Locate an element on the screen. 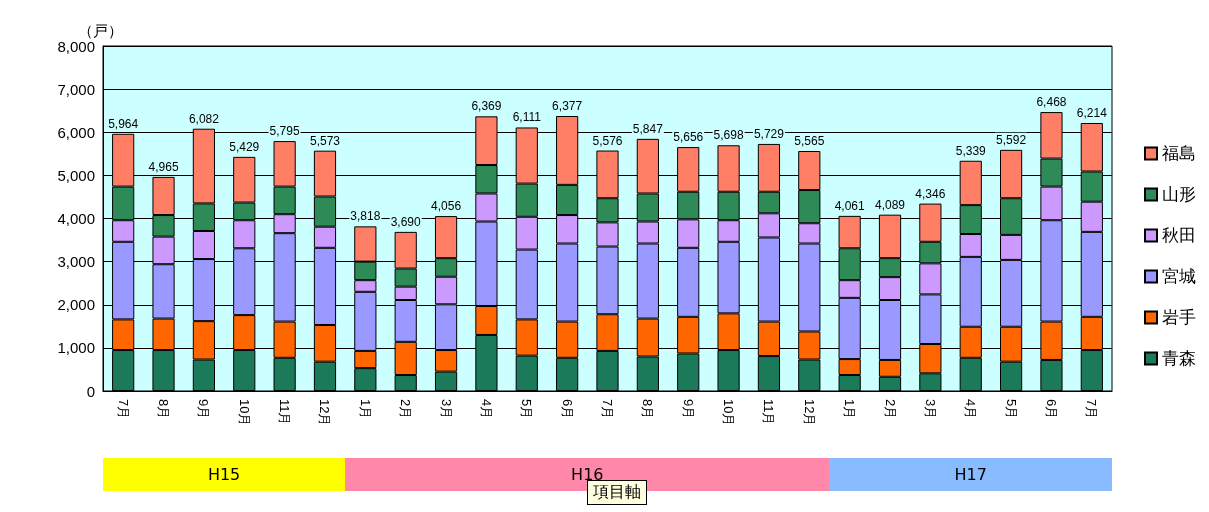 This screenshot has height=512, width=1209. legend-label: 秋田 is located at coordinates (1179, 235).